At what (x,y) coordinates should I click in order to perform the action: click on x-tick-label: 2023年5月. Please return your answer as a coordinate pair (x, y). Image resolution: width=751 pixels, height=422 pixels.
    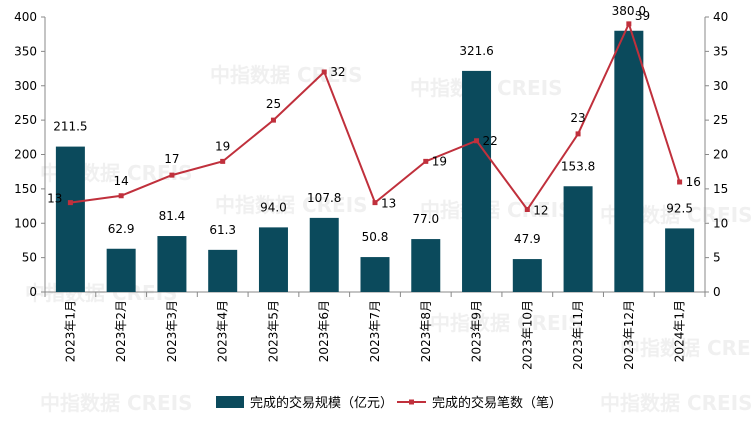
    Looking at the image, I should click on (273, 331).